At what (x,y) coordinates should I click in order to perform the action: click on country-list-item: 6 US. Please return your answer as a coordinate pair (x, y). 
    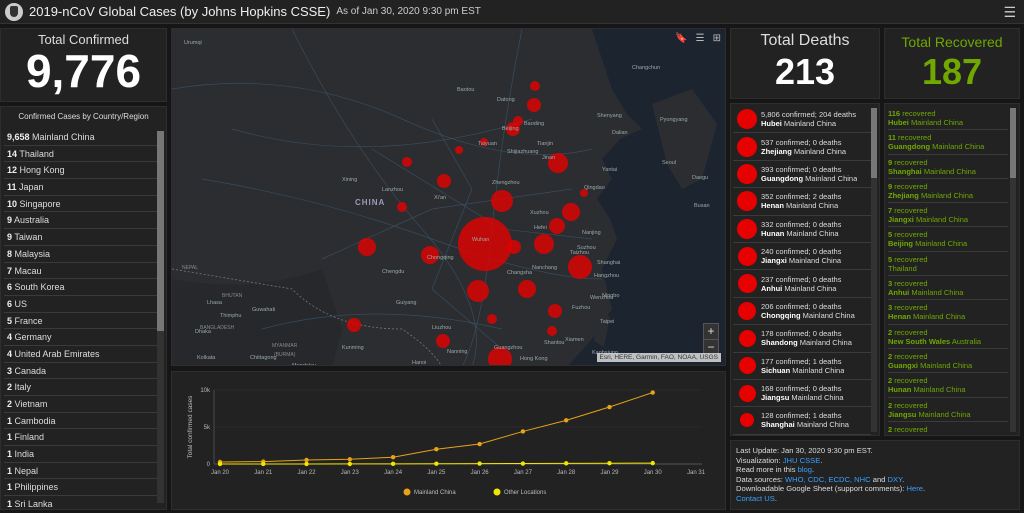
    Looking at the image, I should click on (80, 304).